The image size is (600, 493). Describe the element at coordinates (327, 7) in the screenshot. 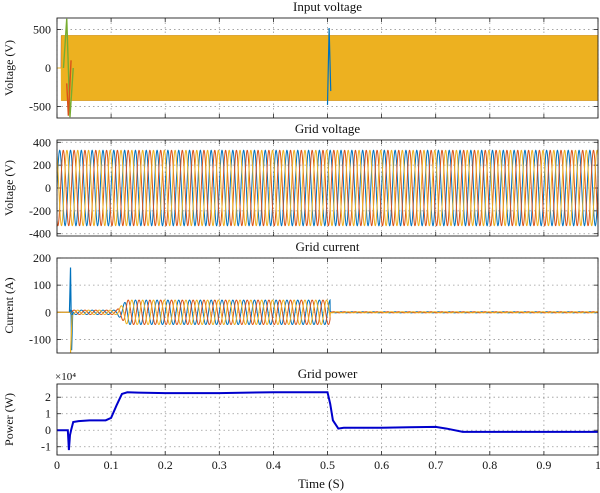

I see `panel-title: Input voltage` at that location.